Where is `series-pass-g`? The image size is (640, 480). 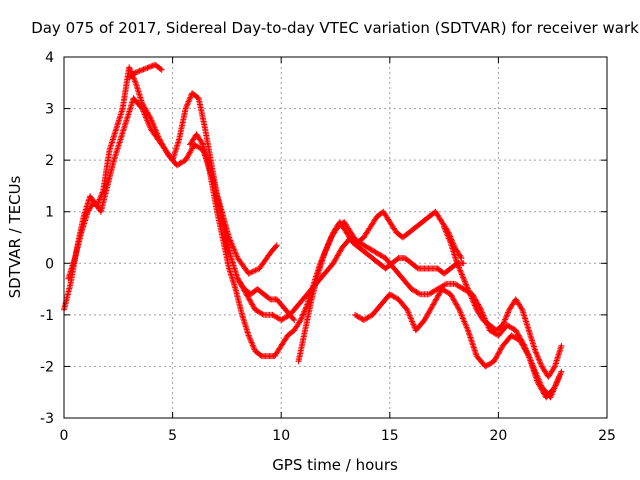 series-pass-g is located at coordinates (458, 343).